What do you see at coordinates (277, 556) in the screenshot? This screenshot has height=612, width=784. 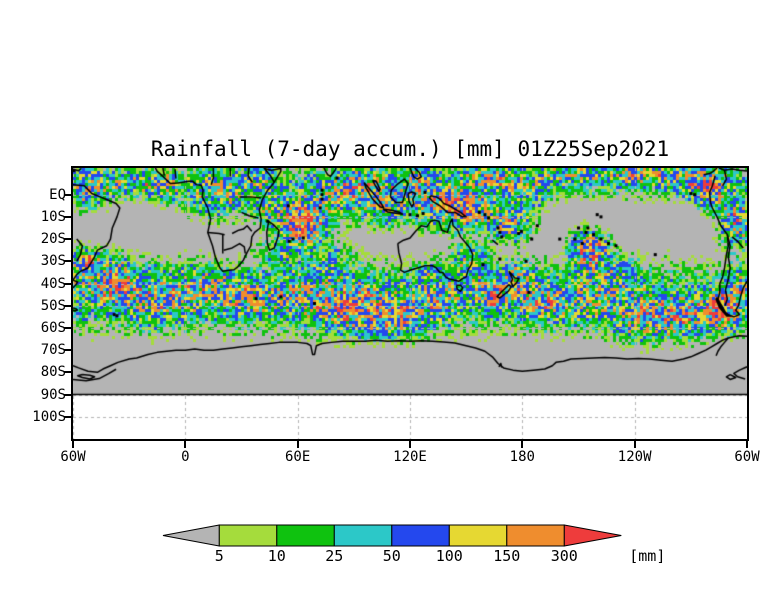 I see `colorbar-level-label: 10` at bounding box center [277, 556].